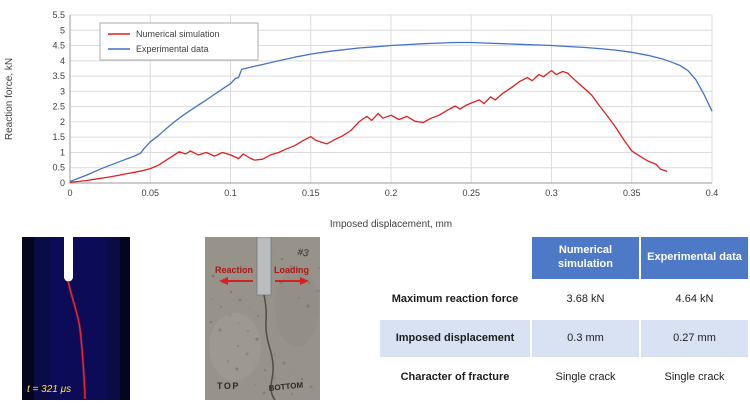 The image size is (750, 411). Describe the element at coordinates (264, 266) in the screenshot. I see `loading-strip` at that location.